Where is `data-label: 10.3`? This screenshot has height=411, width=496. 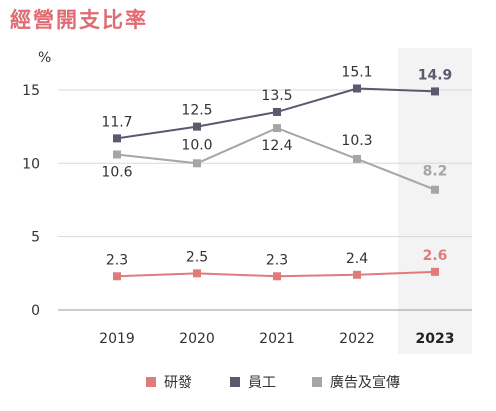 data-label: 10.3 is located at coordinates (356, 141).